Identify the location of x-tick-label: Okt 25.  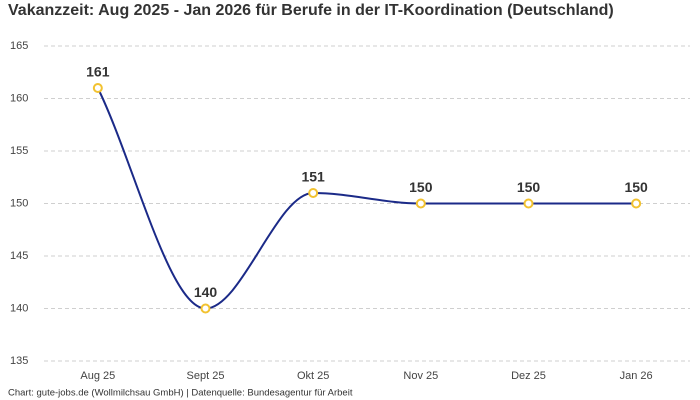
(313, 376).